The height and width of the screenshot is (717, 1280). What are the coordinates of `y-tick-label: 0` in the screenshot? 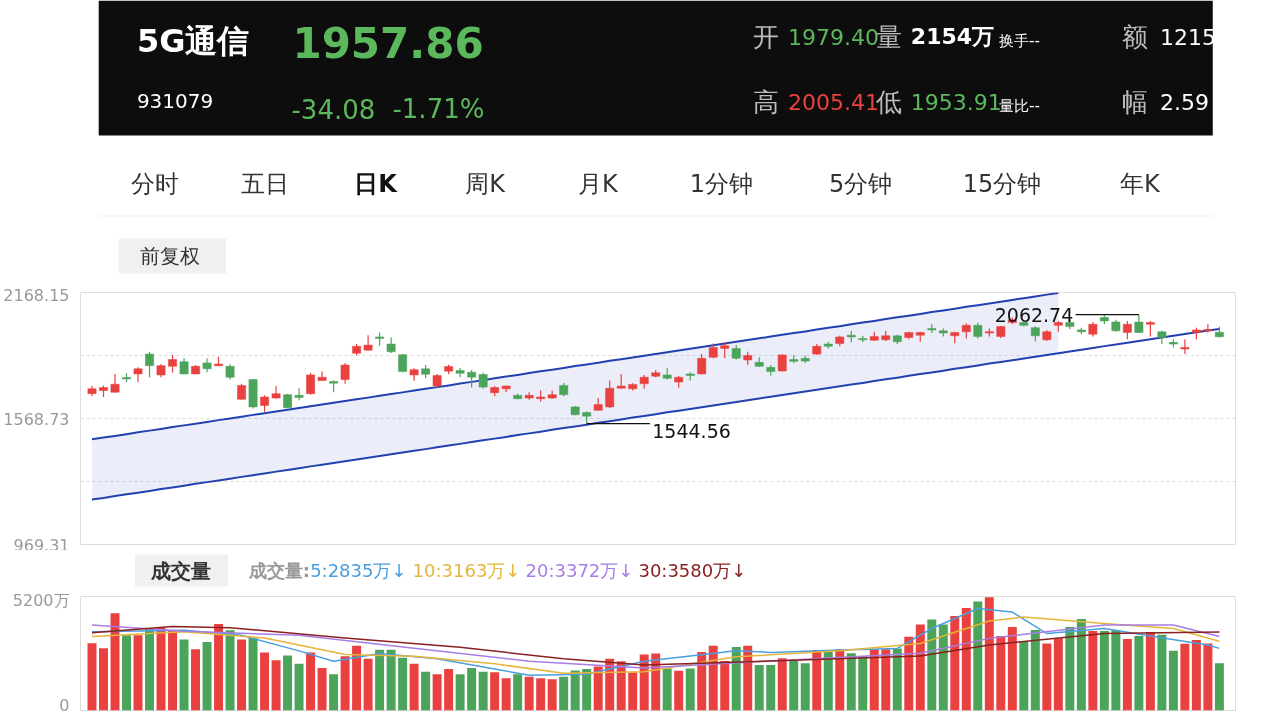 It's located at (64, 705).